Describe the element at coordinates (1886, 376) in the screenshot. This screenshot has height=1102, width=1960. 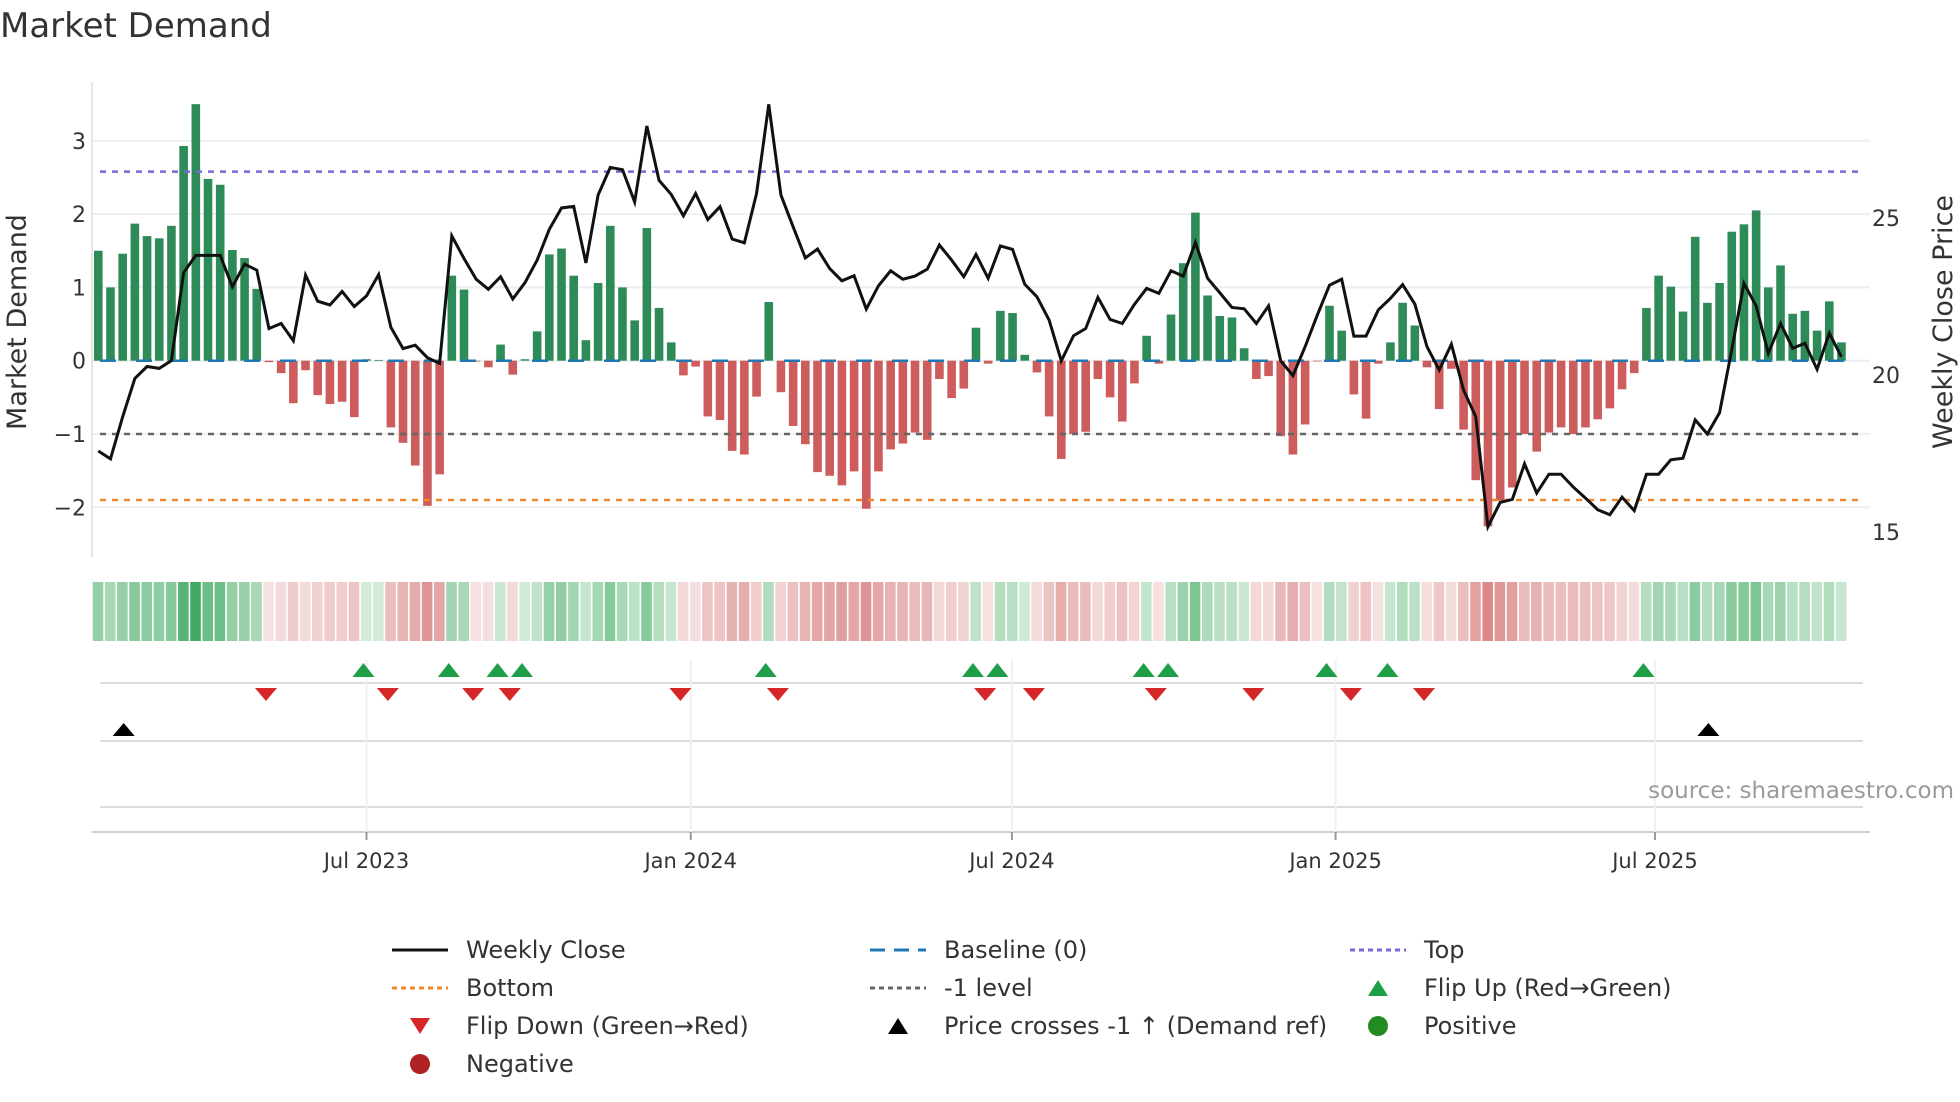
I see `y2-tick-label: 20` at that location.